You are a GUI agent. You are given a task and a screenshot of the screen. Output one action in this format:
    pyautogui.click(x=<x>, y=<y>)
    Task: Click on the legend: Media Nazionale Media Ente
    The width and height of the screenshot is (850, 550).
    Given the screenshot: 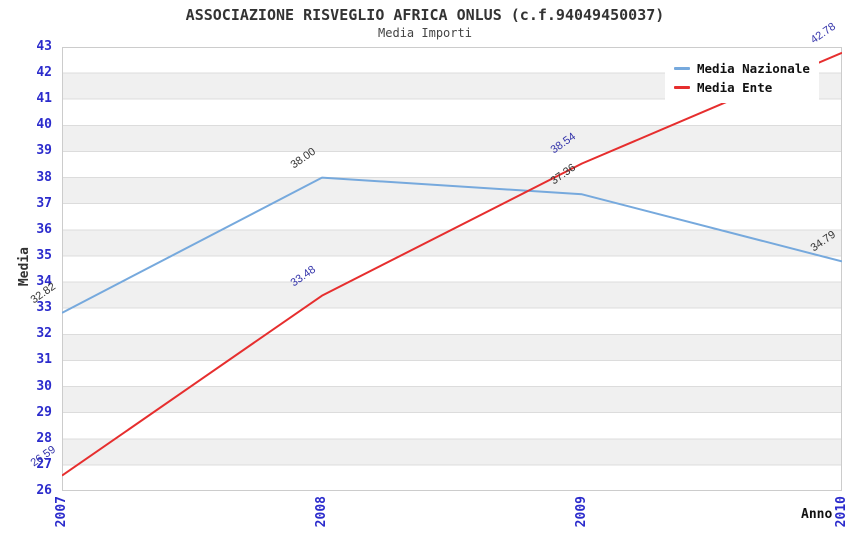 What is the action you would take?
    pyautogui.click(x=742, y=78)
    